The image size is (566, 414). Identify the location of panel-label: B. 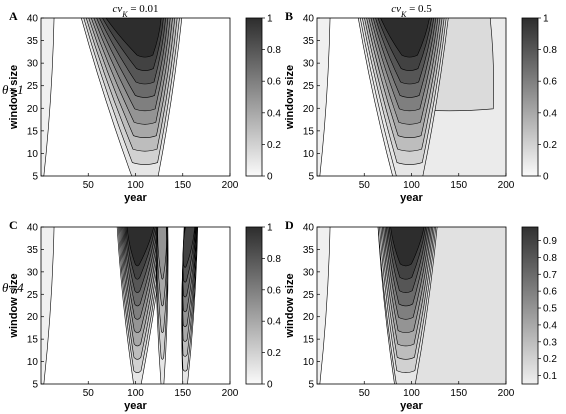
(289, 16).